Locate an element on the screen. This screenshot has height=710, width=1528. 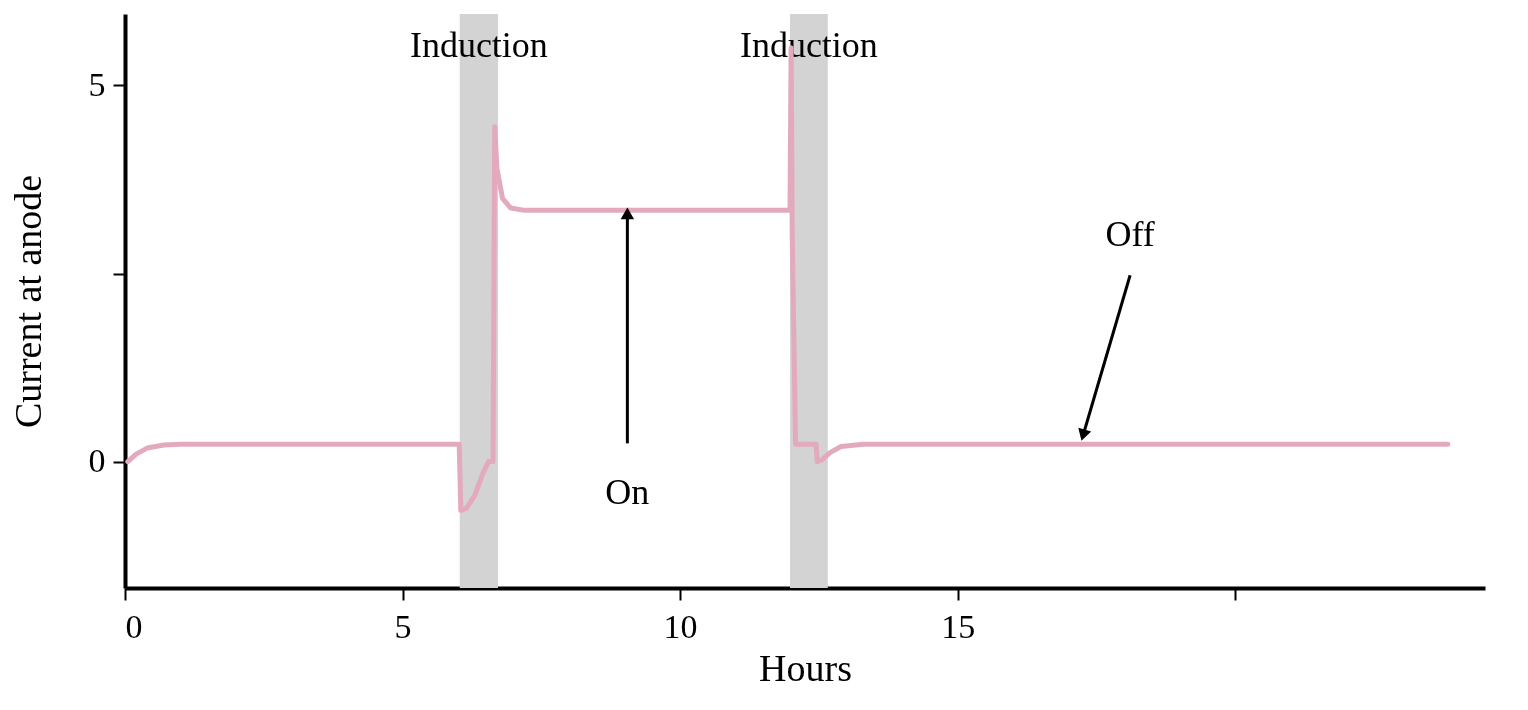
y-axis-title: Current at anode is located at coordinates (27, 301).